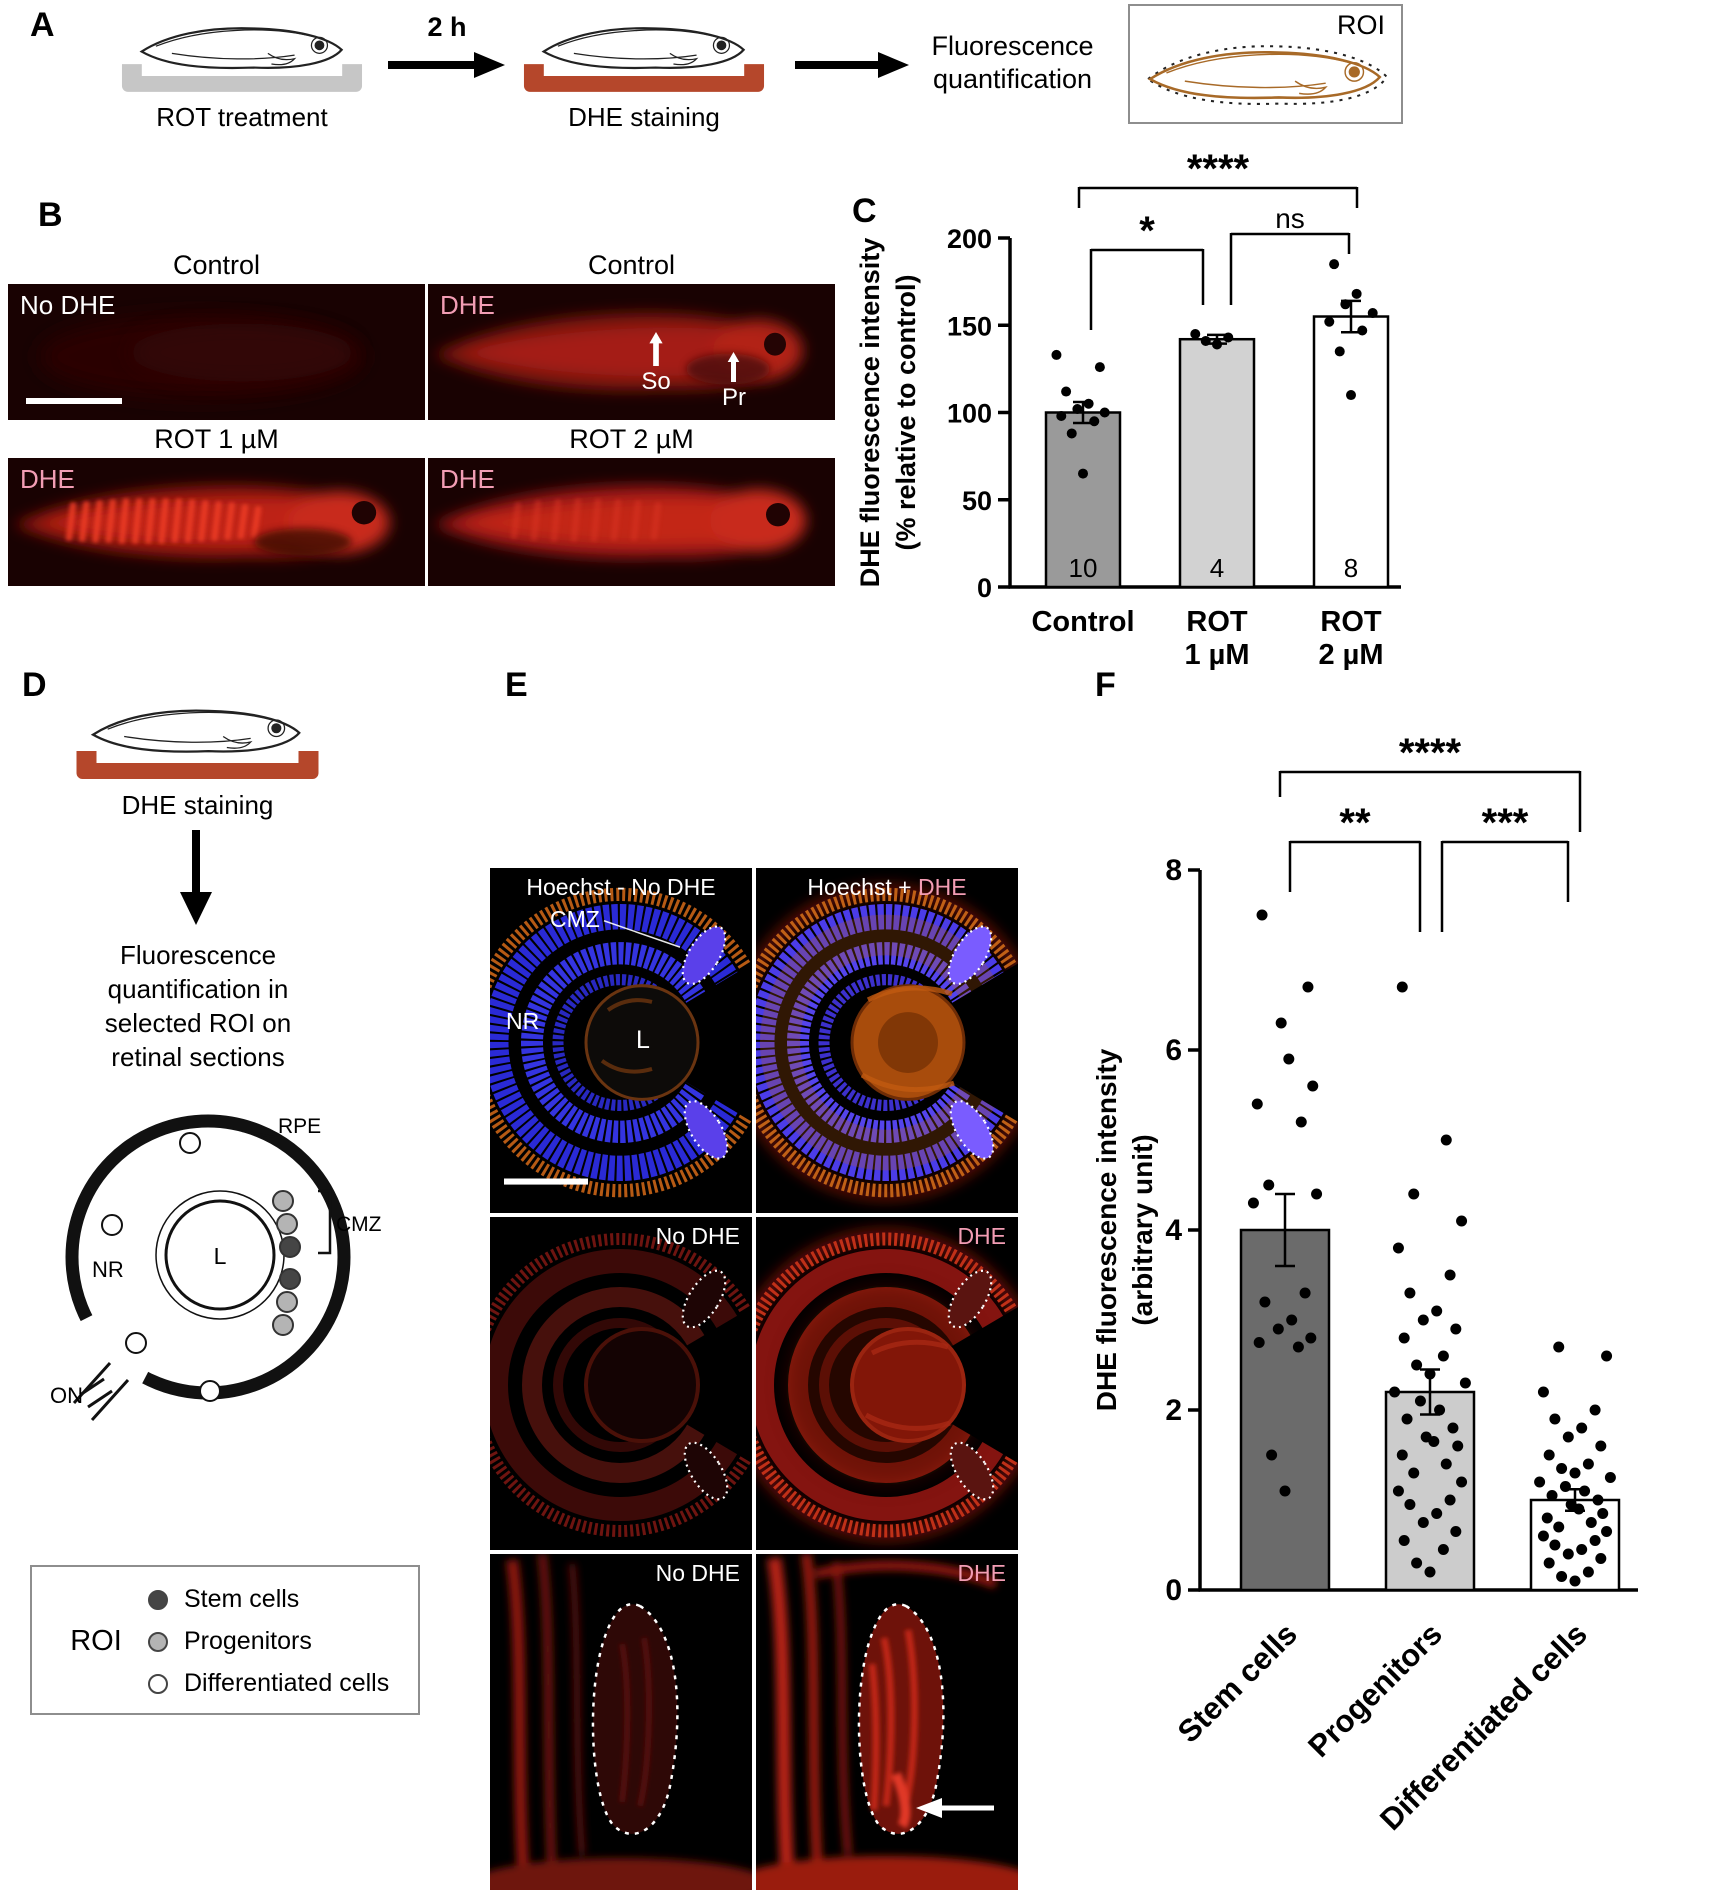 This screenshot has width=1713, height=1890. I want to click on cmz-zoom-no-dhe: No DHE, so click(621, 1722).